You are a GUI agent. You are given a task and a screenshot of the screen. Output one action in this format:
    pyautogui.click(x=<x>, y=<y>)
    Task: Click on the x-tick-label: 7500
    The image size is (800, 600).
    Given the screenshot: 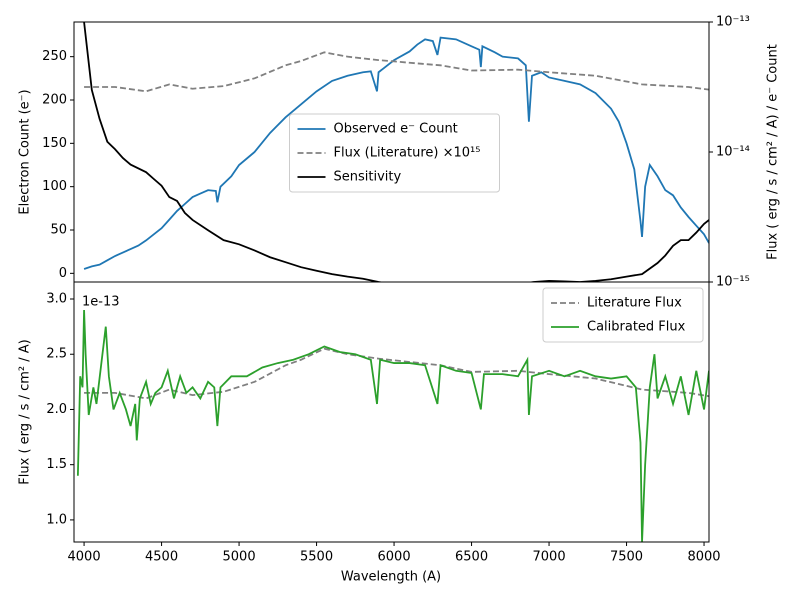 What is the action you would take?
    pyautogui.click(x=626, y=557)
    